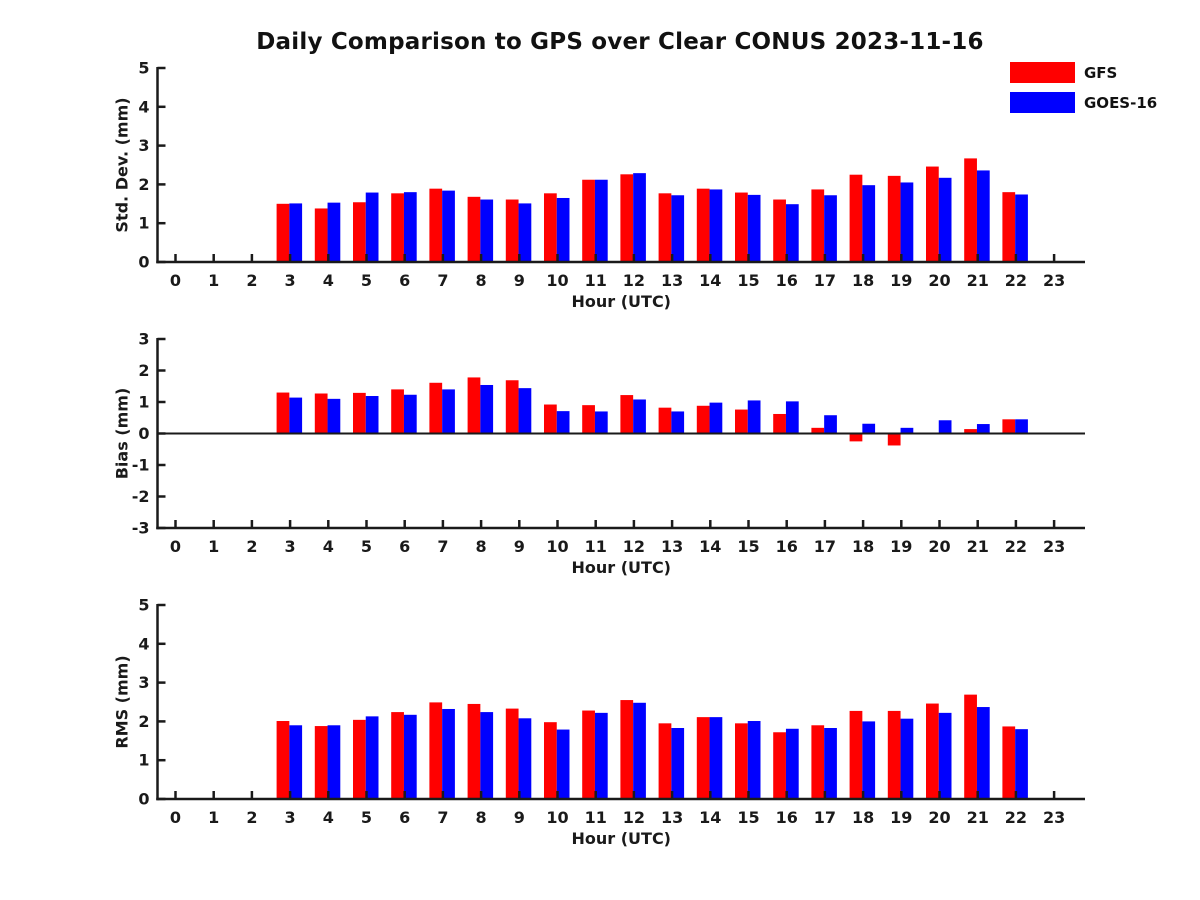  What do you see at coordinates (175, 817) in the screenshot?
I see `x-tick-label: 0` at bounding box center [175, 817].